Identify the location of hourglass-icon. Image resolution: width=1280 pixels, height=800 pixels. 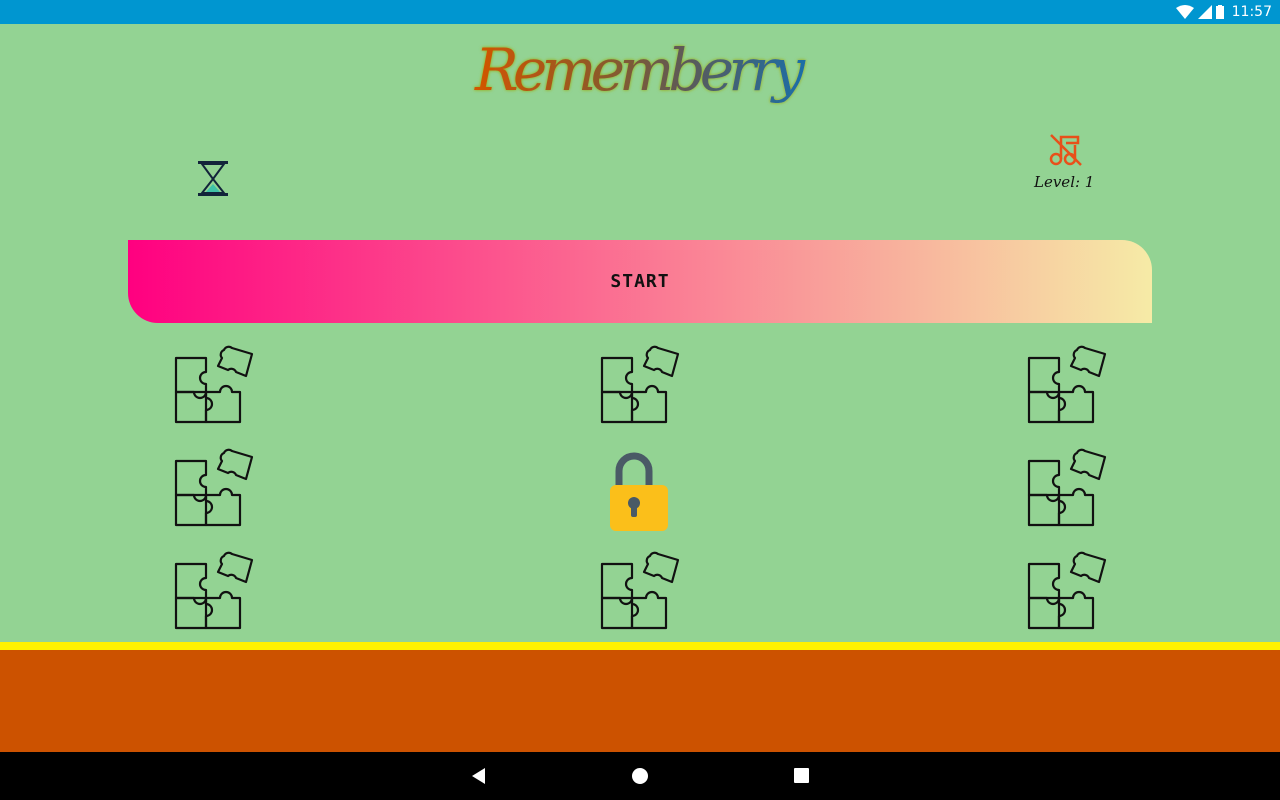
(213, 178).